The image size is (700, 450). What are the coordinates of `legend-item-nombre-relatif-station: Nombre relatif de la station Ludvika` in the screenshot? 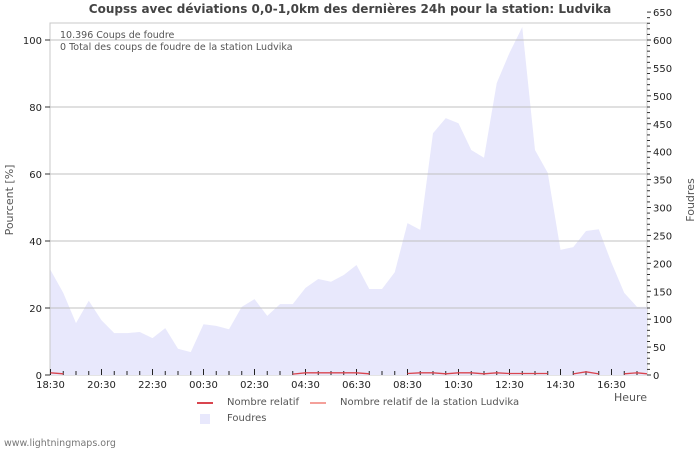 It's located at (414, 402).